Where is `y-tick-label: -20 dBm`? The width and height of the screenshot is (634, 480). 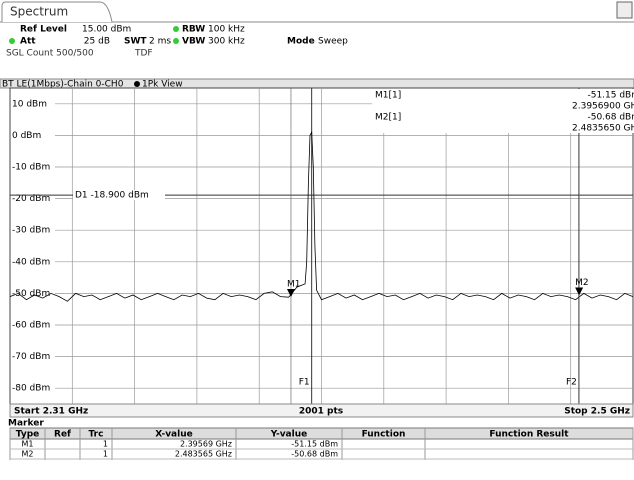 y-tick-label: -20 dBm is located at coordinates (31, 199).